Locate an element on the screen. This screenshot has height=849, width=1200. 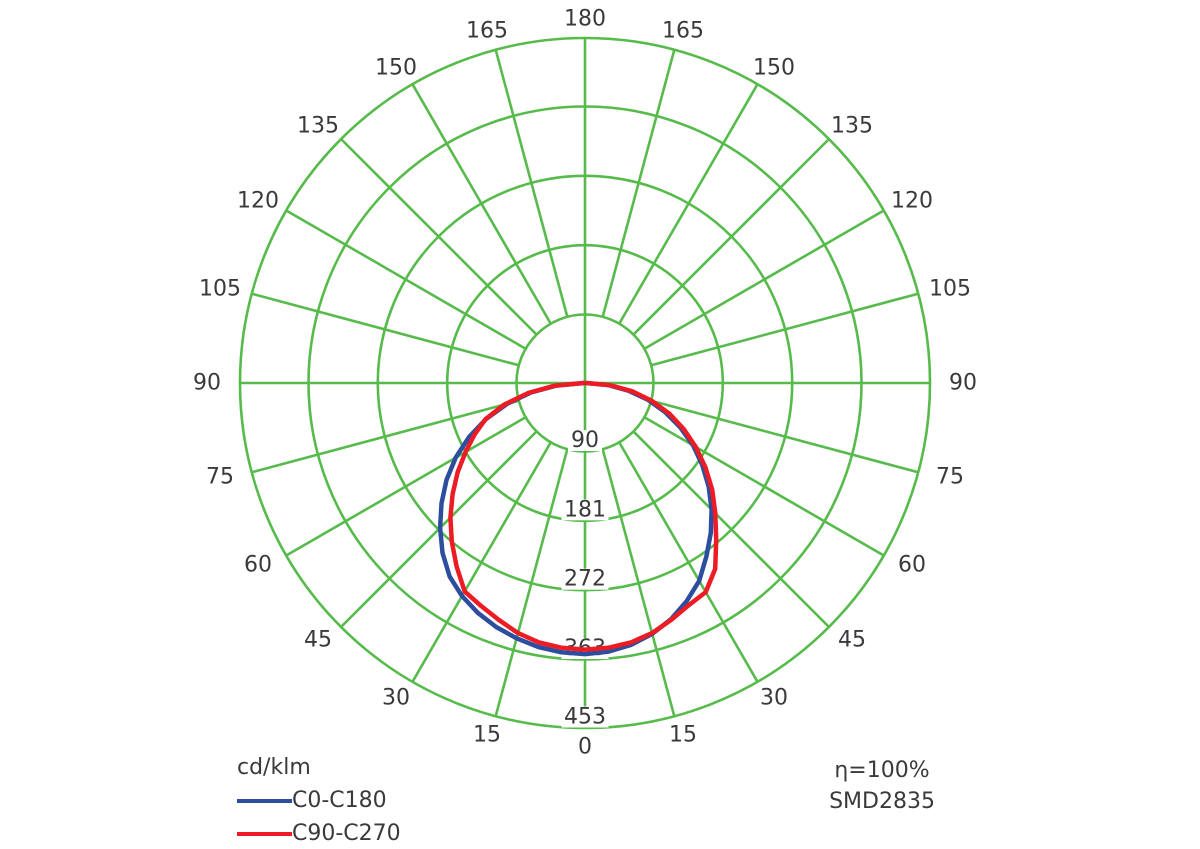
legend-item-c0-c180: C0-C180 is located at coordinates (319, 801).